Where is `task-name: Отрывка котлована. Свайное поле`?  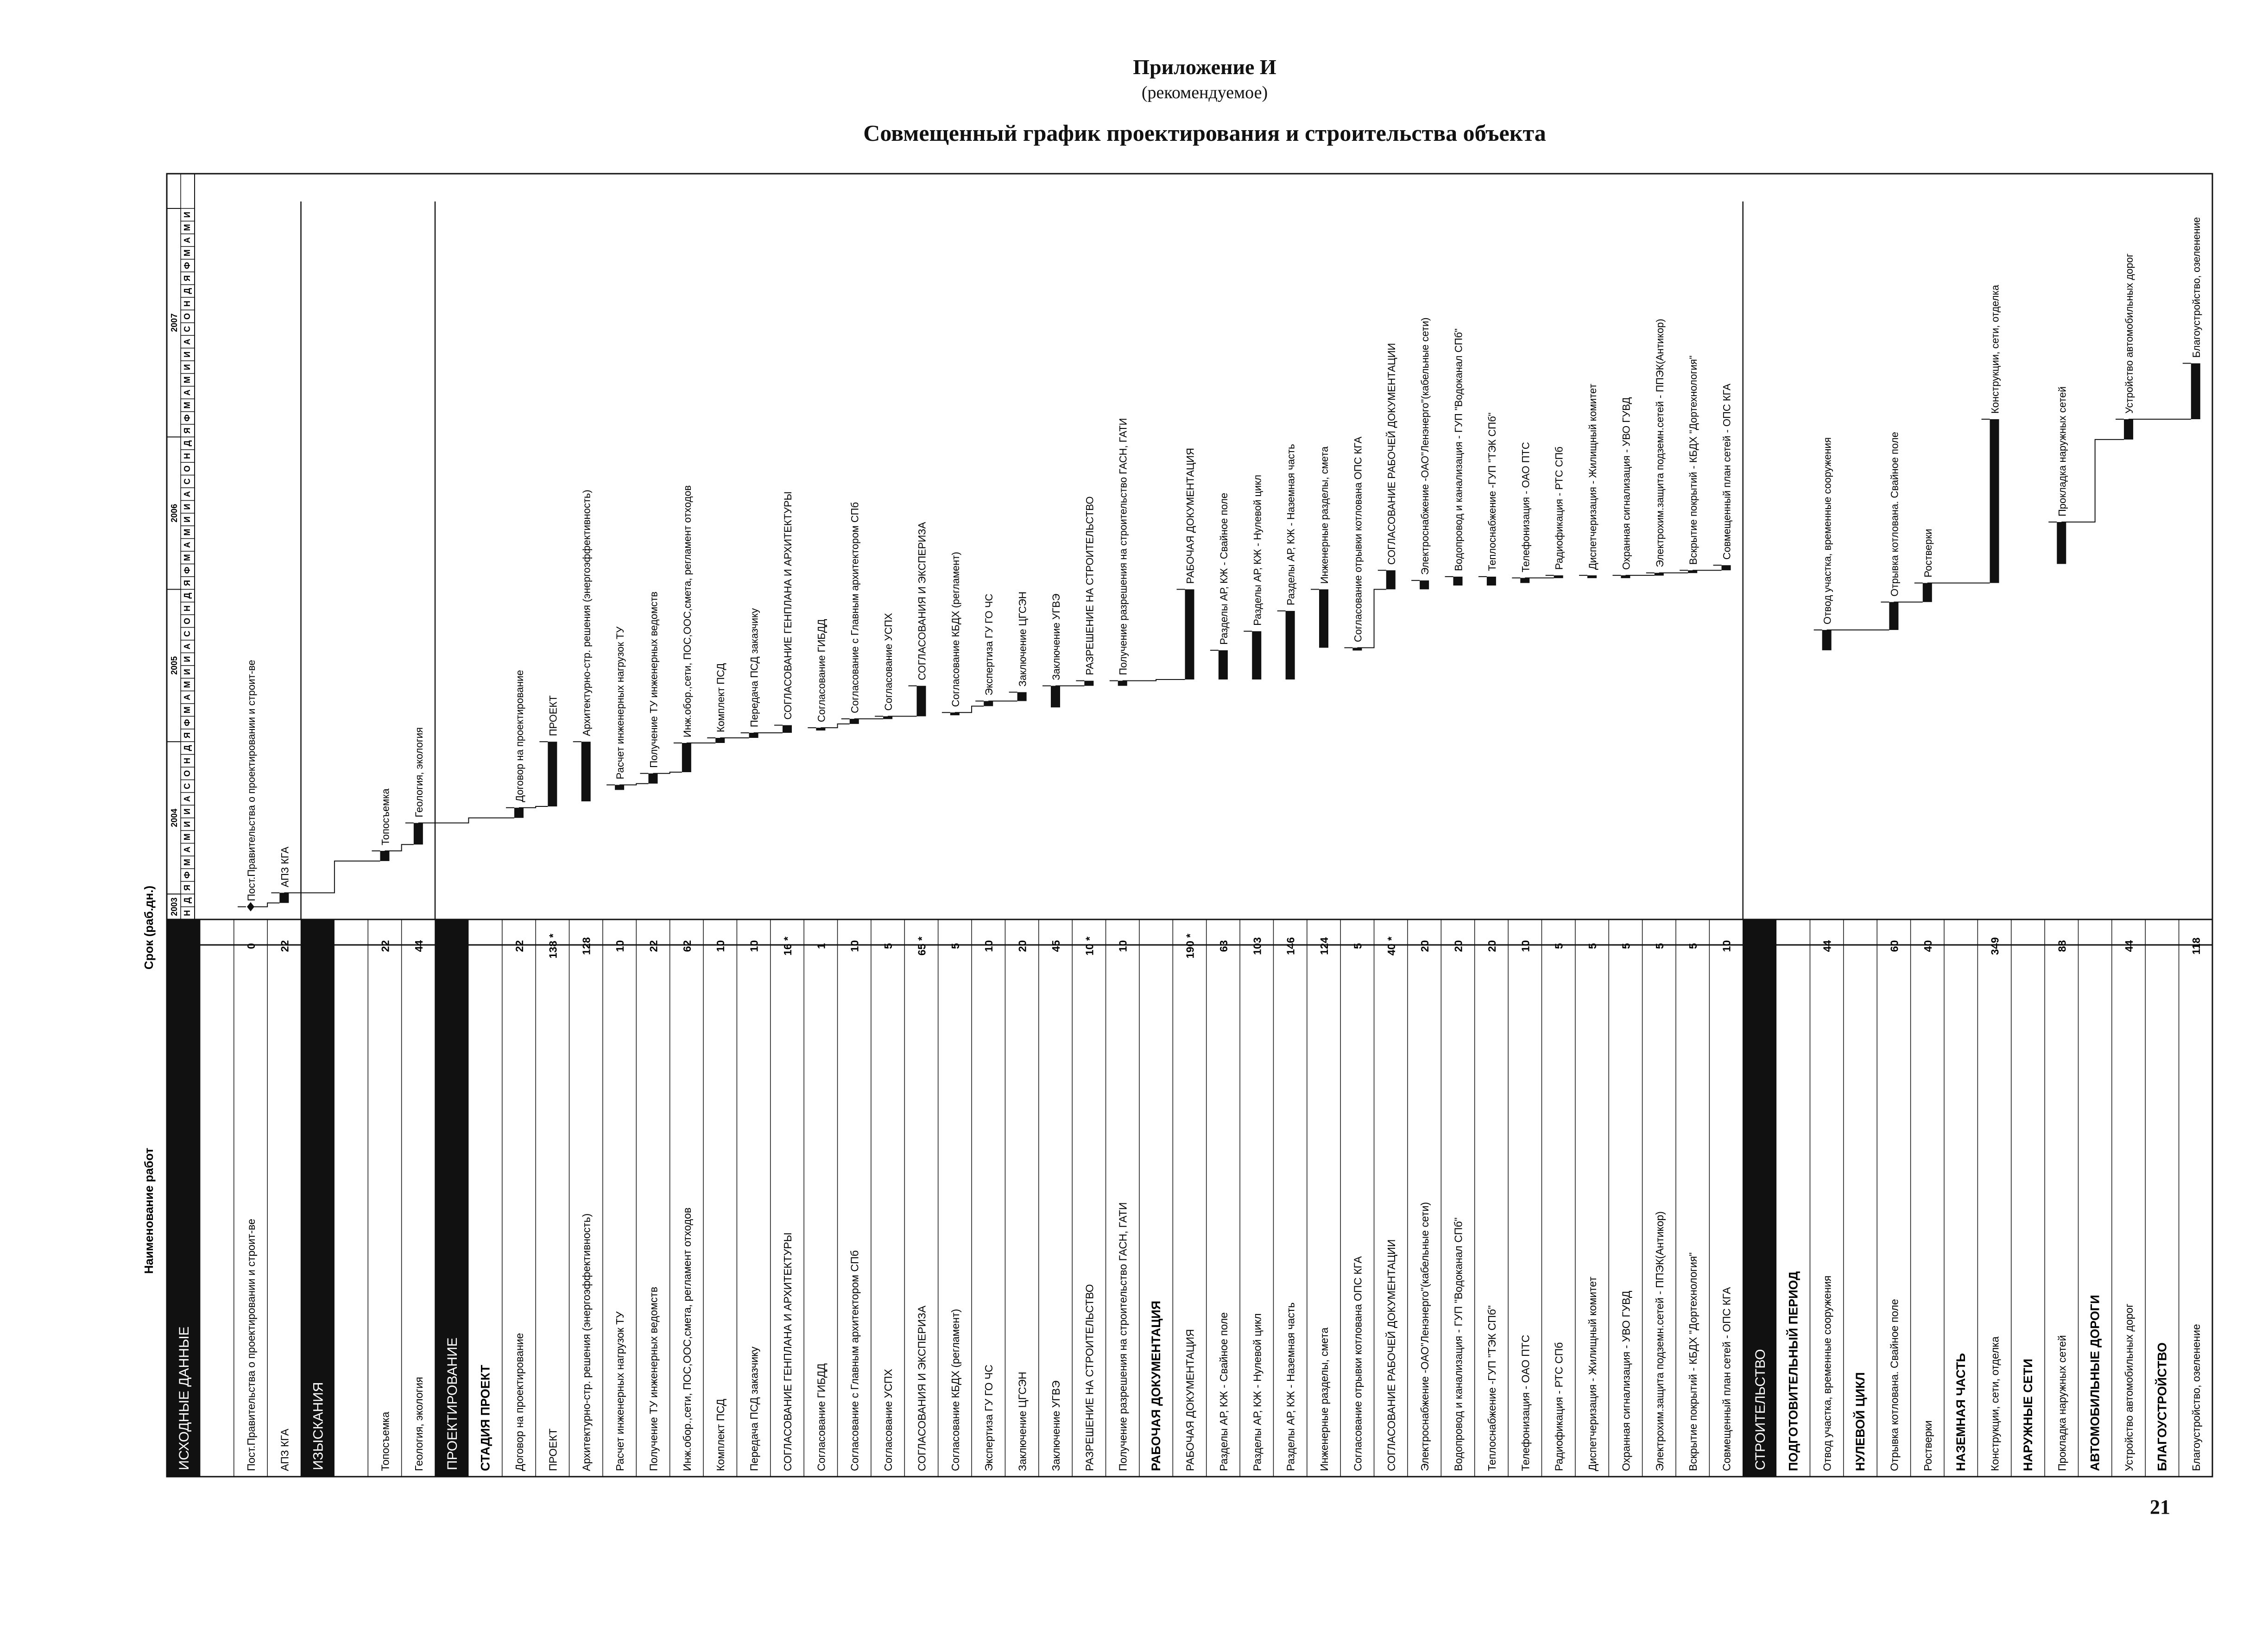 task-name: Отрывка котлована. Свайное поле is located at coordinates (1894, 1385).